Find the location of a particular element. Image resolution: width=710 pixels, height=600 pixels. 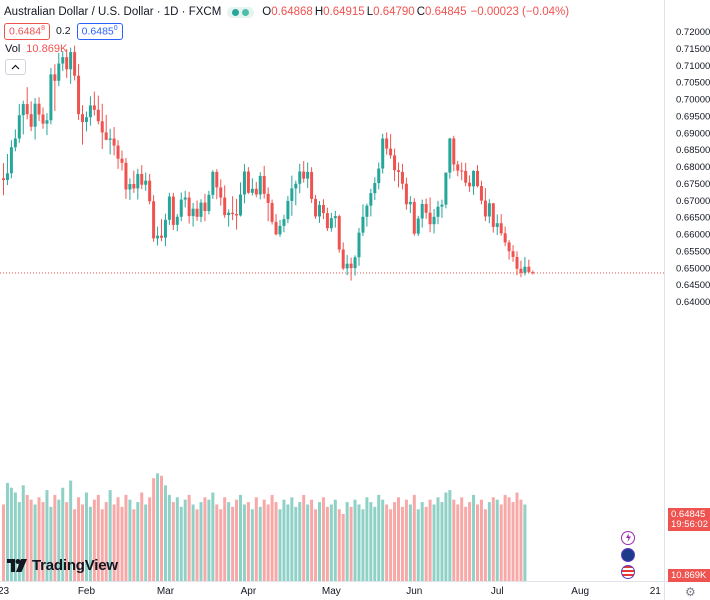

collapse-legend-button is located at coordinates (15, 67).